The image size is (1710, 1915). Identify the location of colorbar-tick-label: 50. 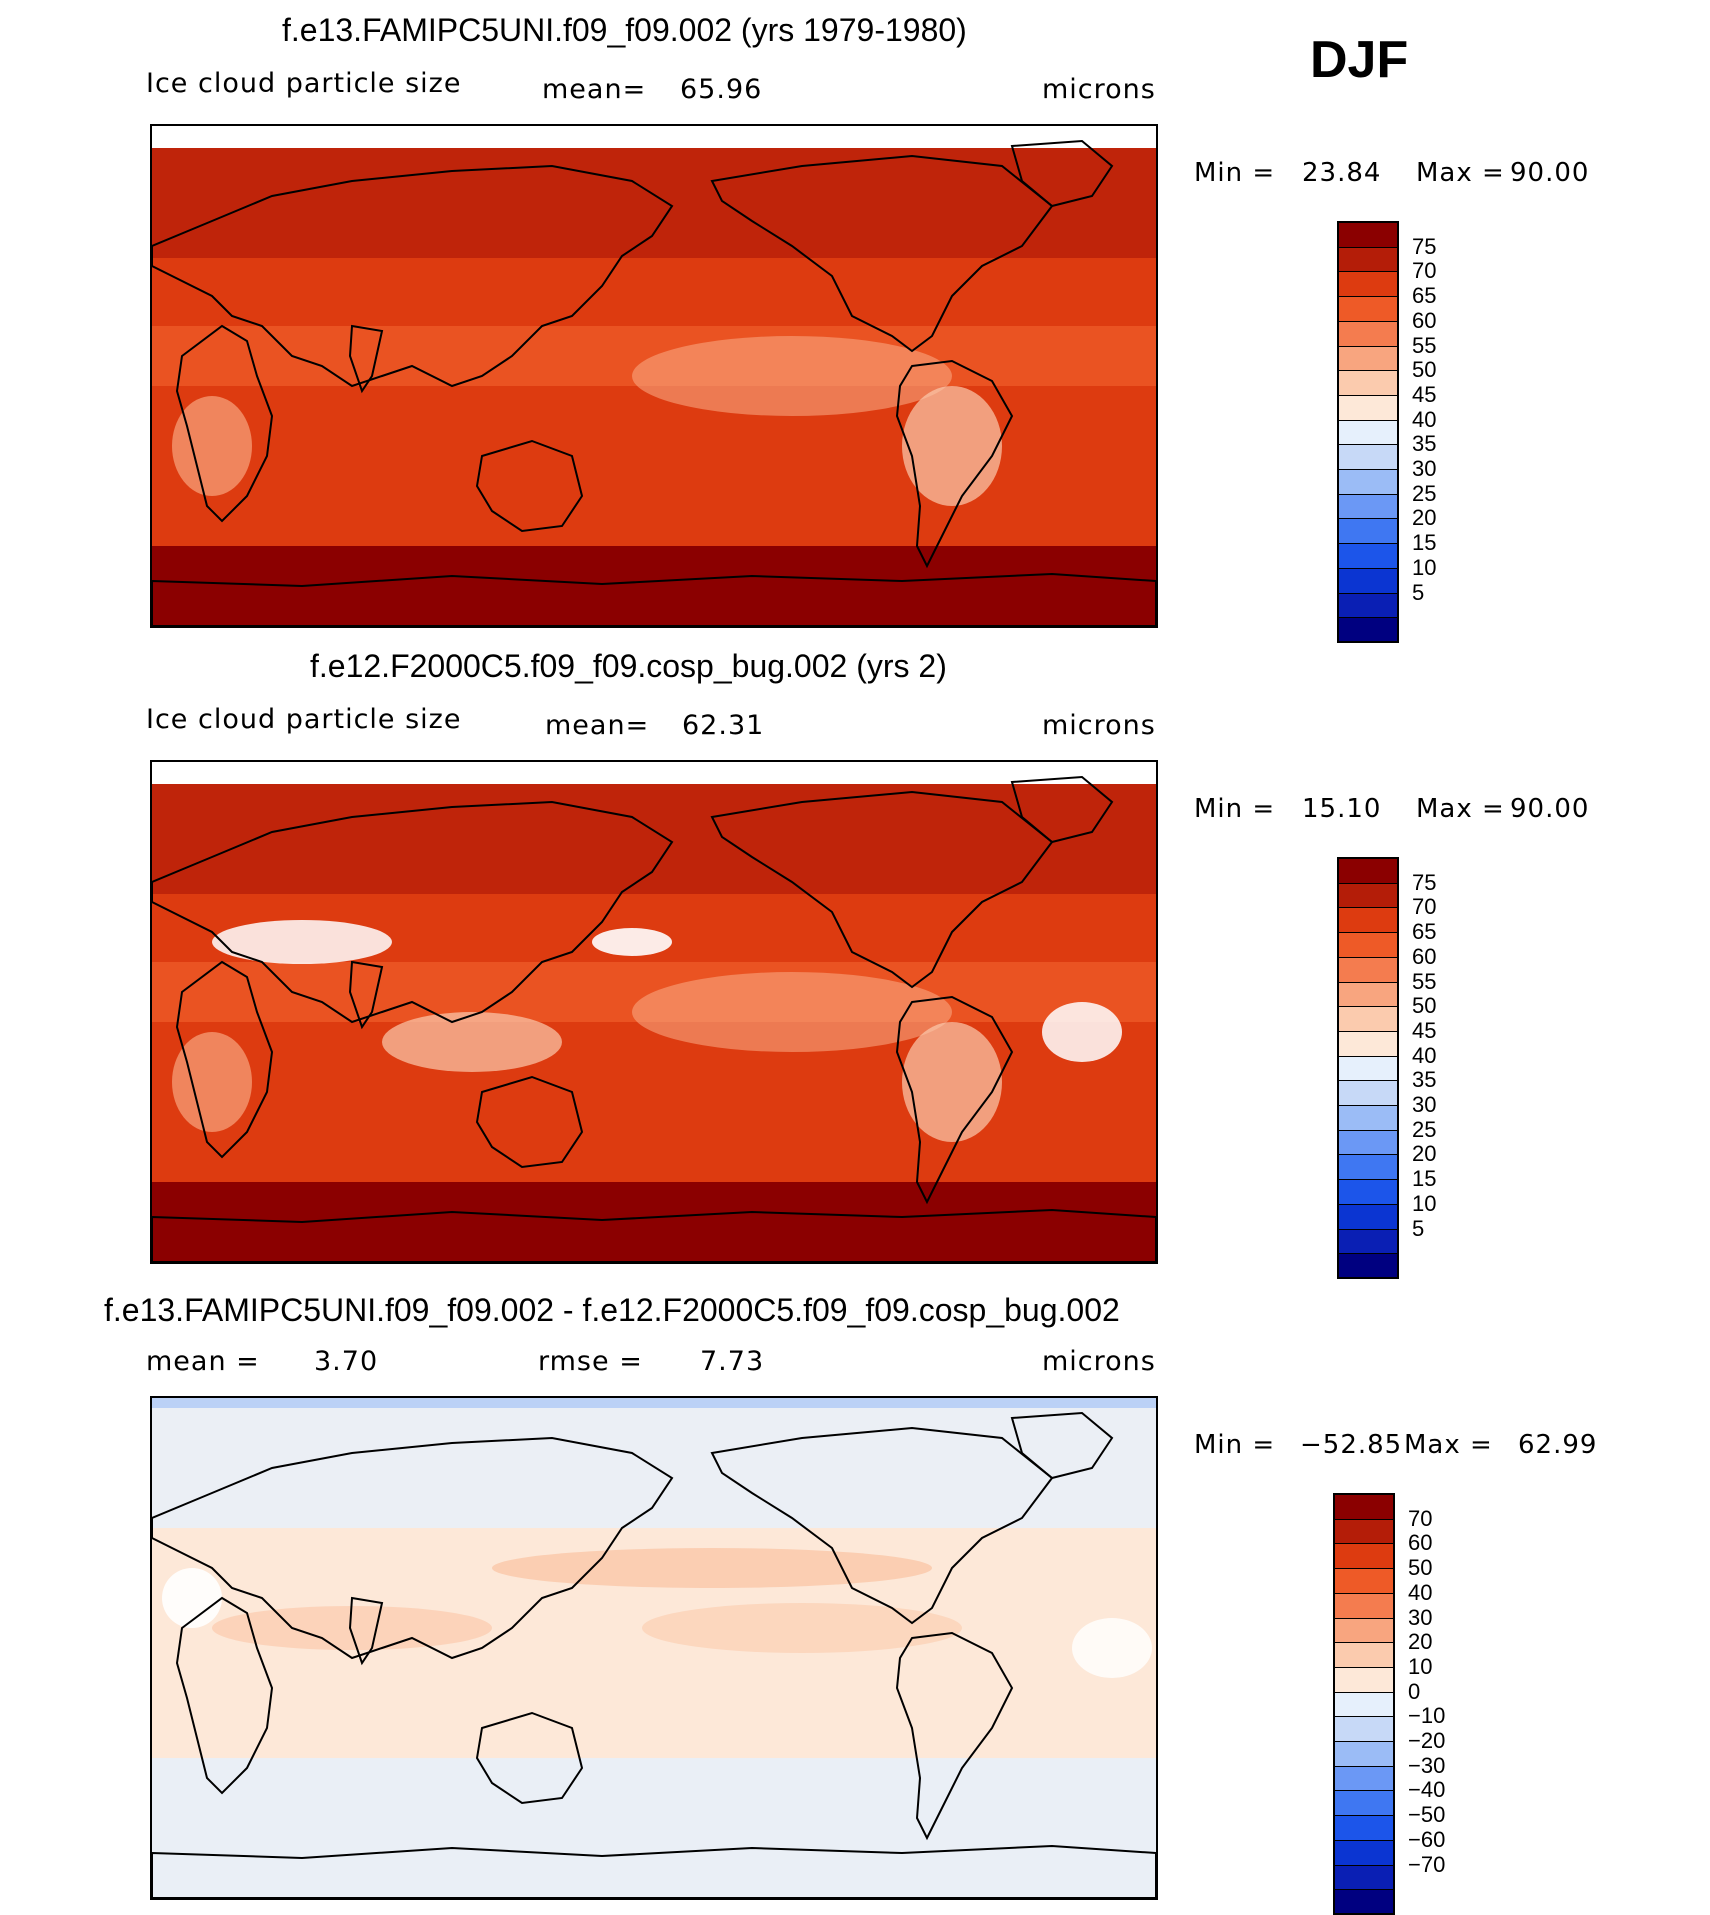
(1424, 370).